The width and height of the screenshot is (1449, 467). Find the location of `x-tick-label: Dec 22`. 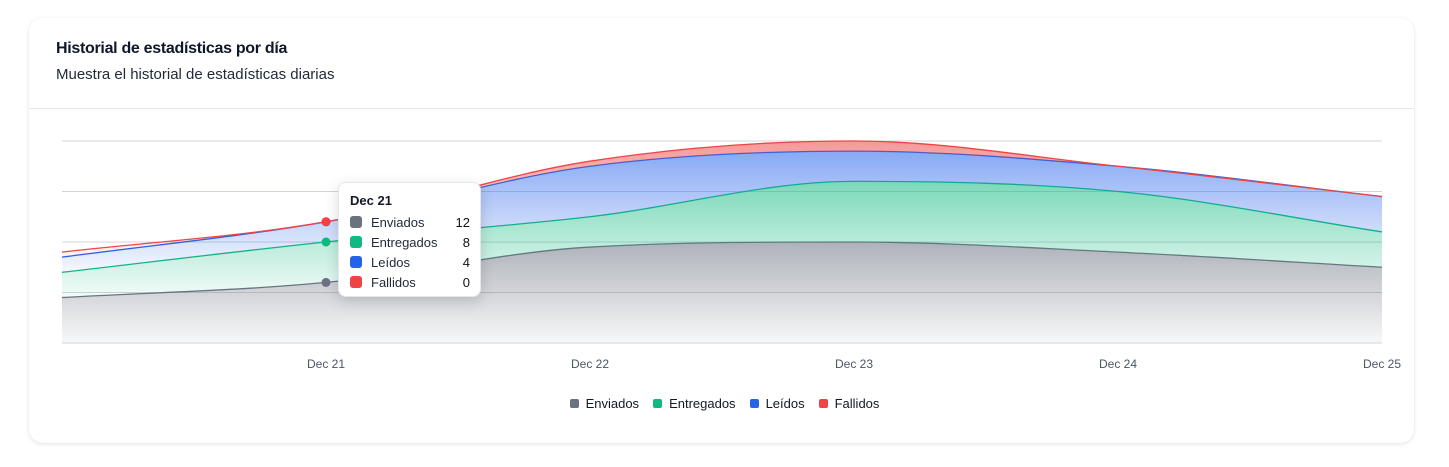

x-tick-label: Dec 22 is located at coordinates (590, 364).